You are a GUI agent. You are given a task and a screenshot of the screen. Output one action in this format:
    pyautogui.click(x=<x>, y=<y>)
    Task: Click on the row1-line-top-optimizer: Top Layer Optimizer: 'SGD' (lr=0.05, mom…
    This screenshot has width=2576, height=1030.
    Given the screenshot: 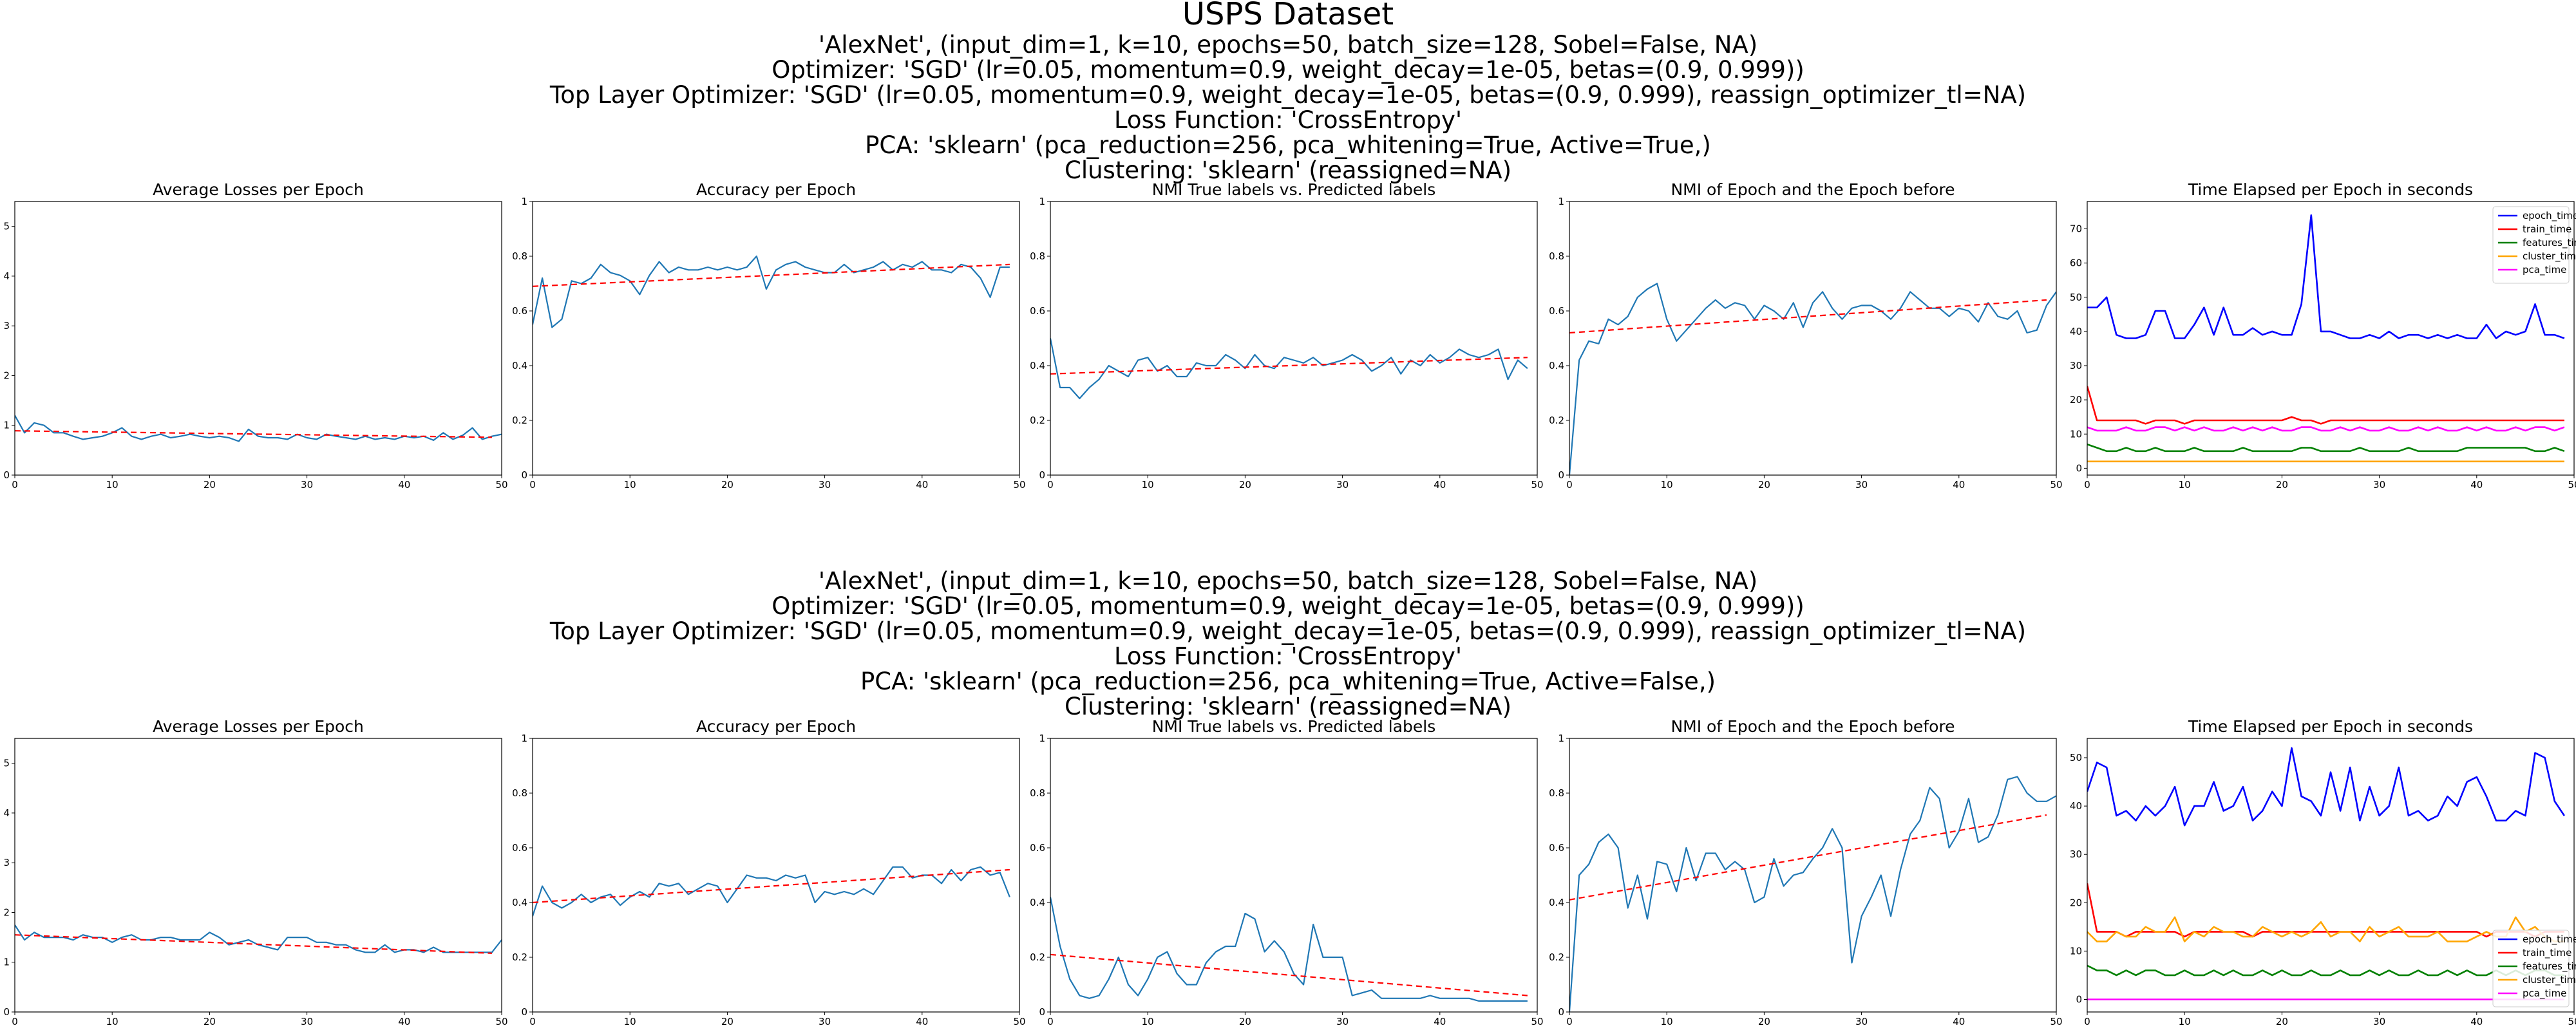 What is the action you would take?
    pyautogui.click(x=1287, y=95)
    